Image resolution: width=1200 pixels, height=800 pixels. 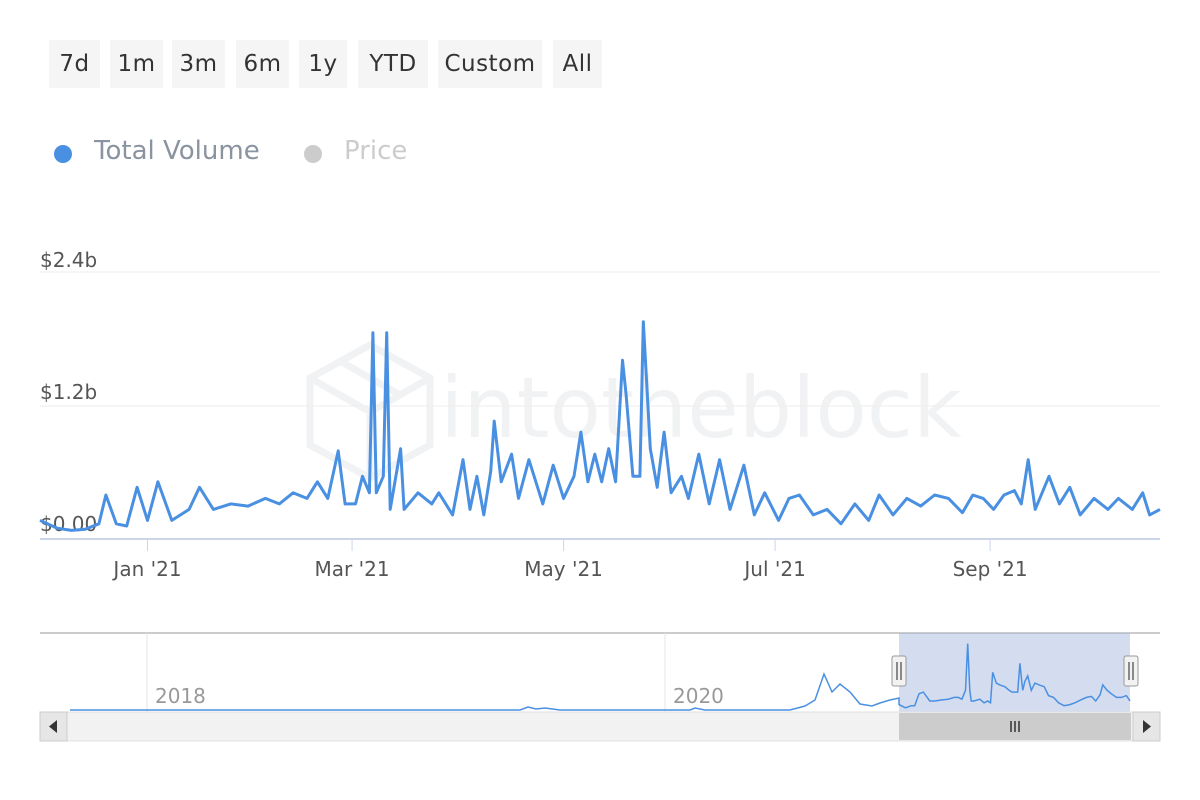 I want to click on scroll-right-button, so click(x=1146, y=726).